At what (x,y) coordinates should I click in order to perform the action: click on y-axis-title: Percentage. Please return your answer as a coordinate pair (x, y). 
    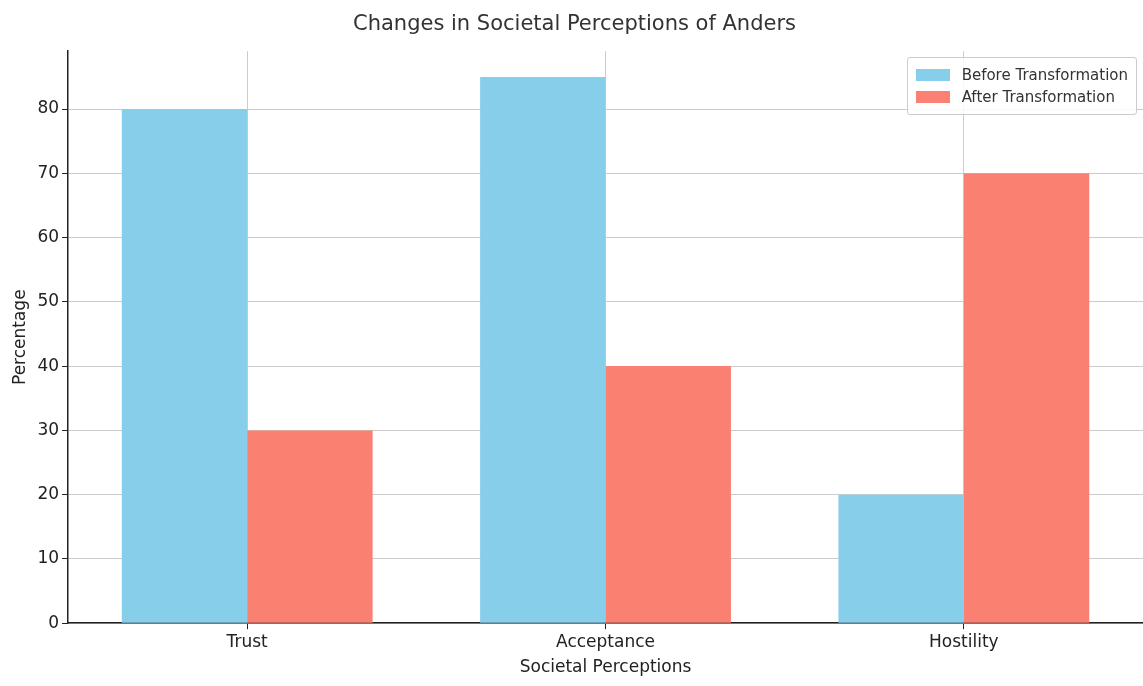
    Looking at the image, I should click on (18, 337).